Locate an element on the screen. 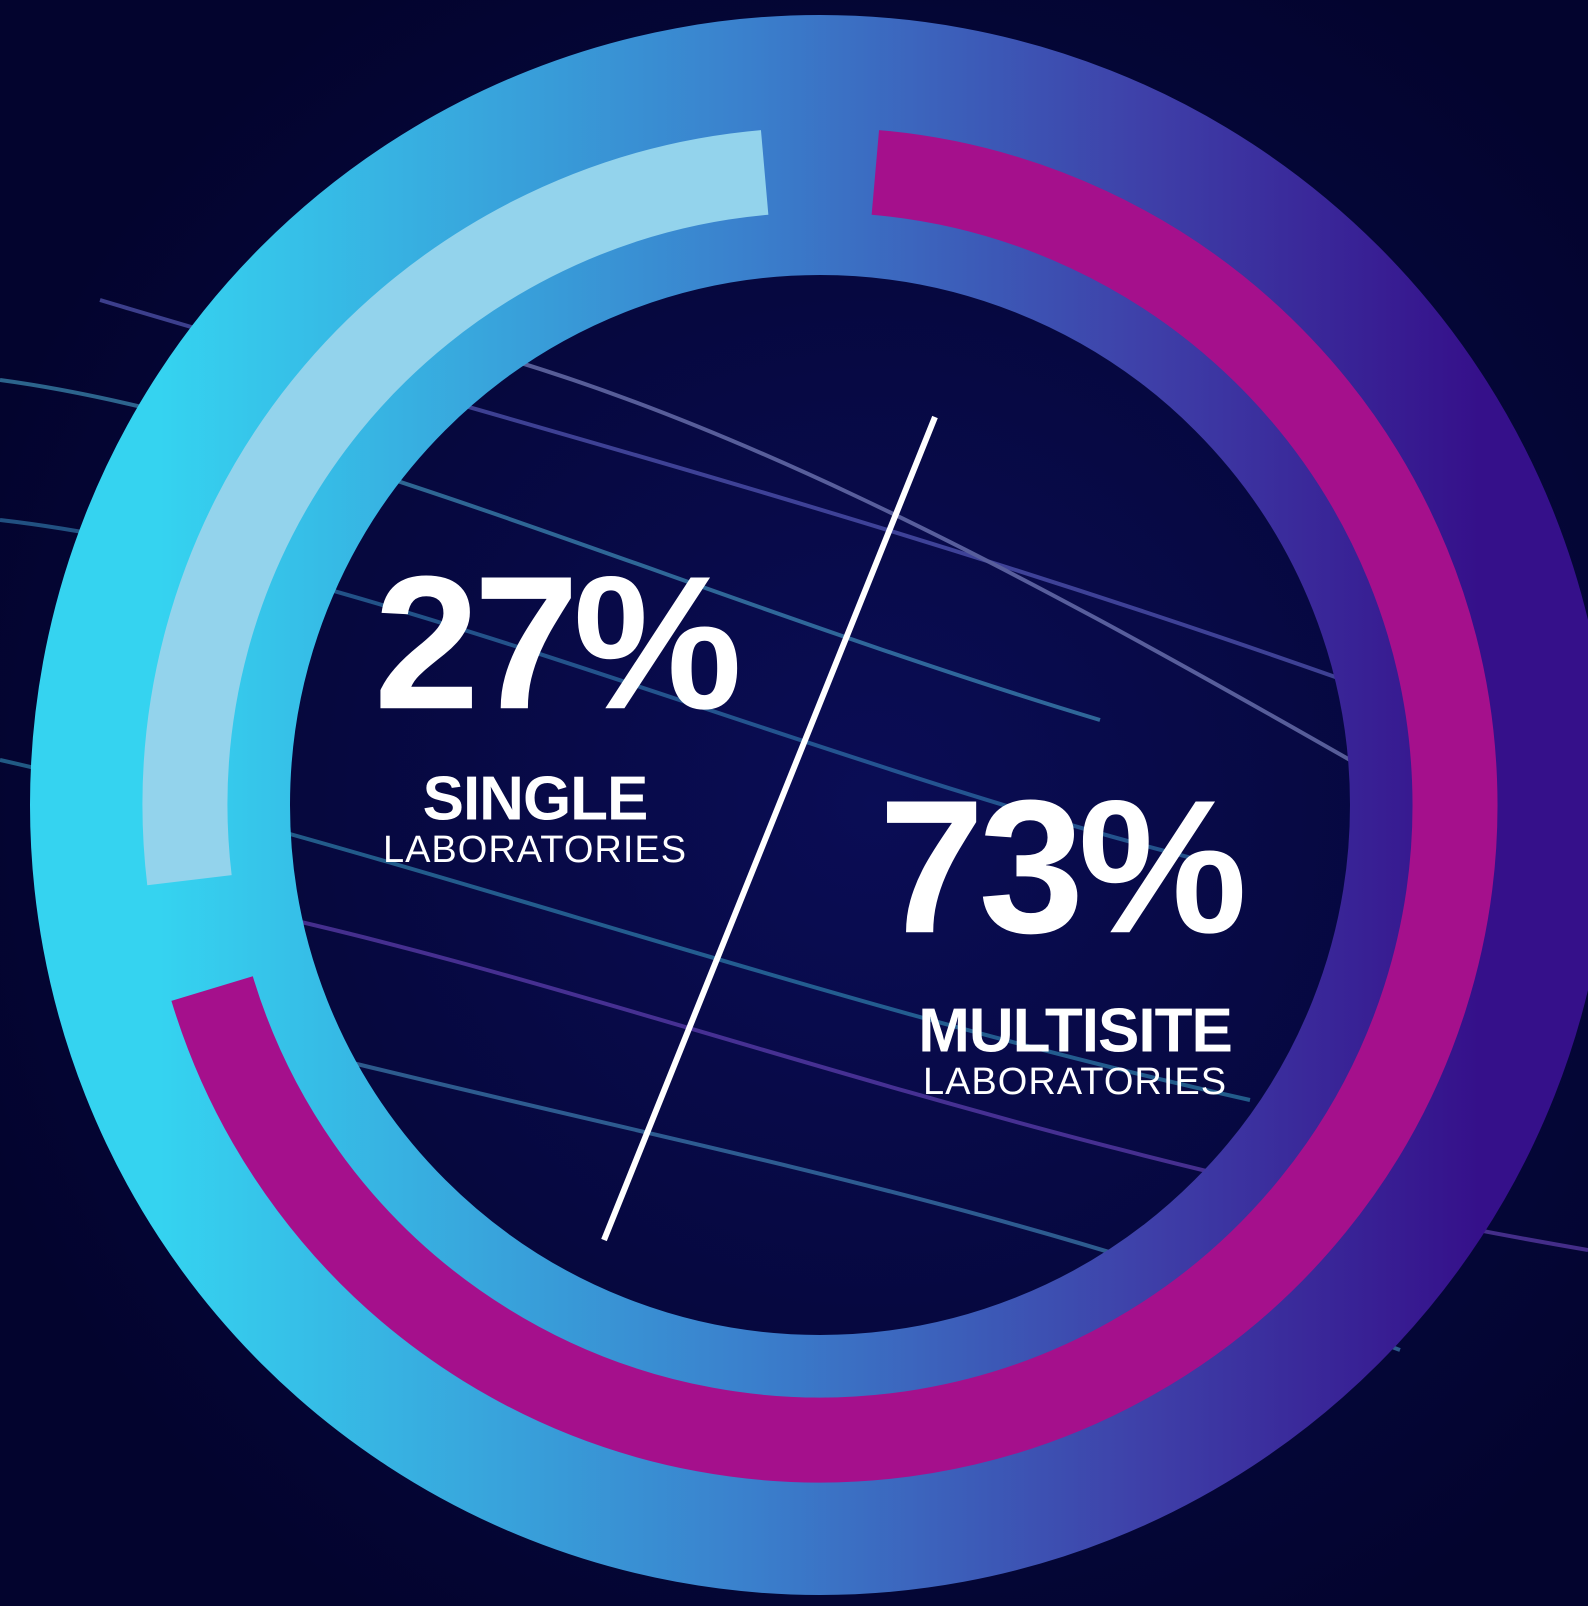 The image size is (1588, 1606). category-label: SINGLE is located at coordinates (535, 798).